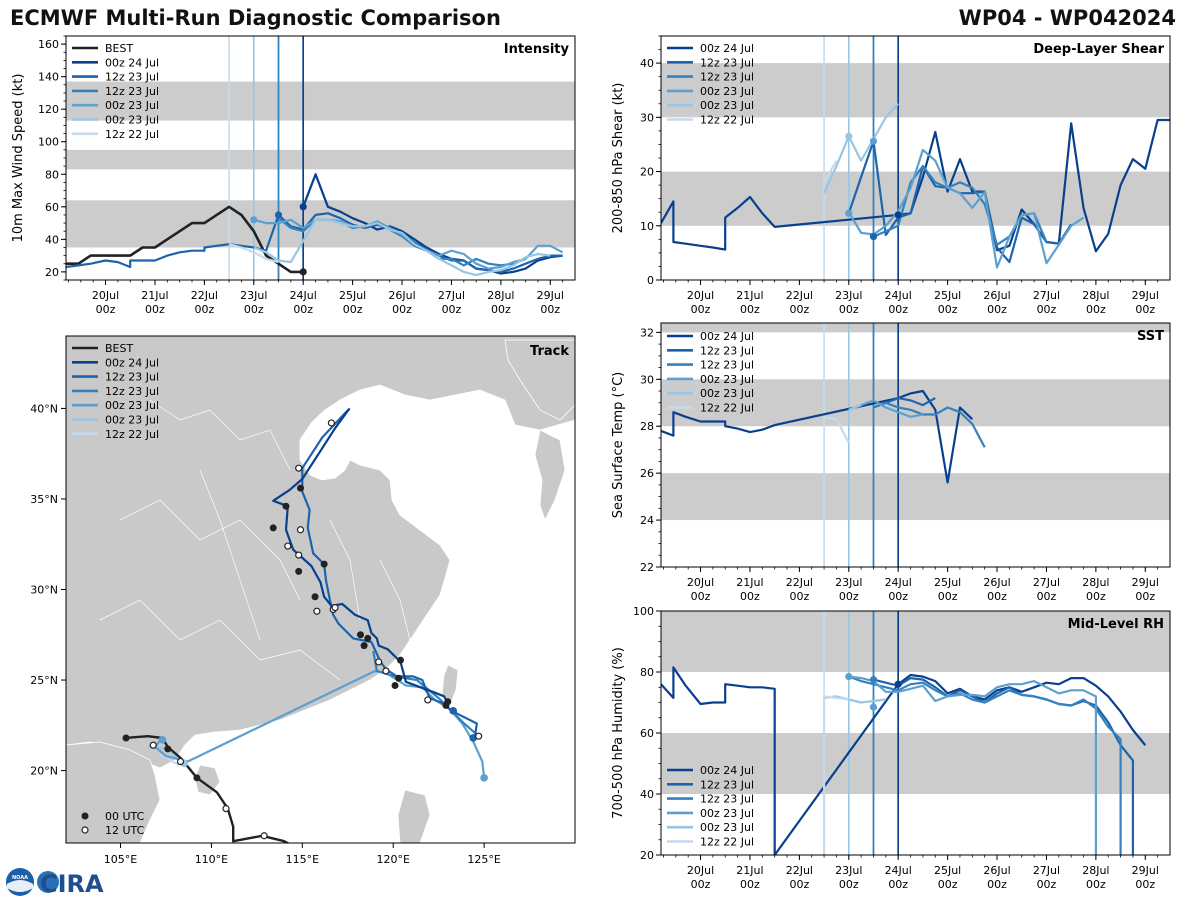 The width and height of the screenshot is (1200, 900). What do you see at coordinates (727, 770) in the screenshot?
I see `rh-legend-label-0: 00z 24 Jul` at bounding box center [727, 770].